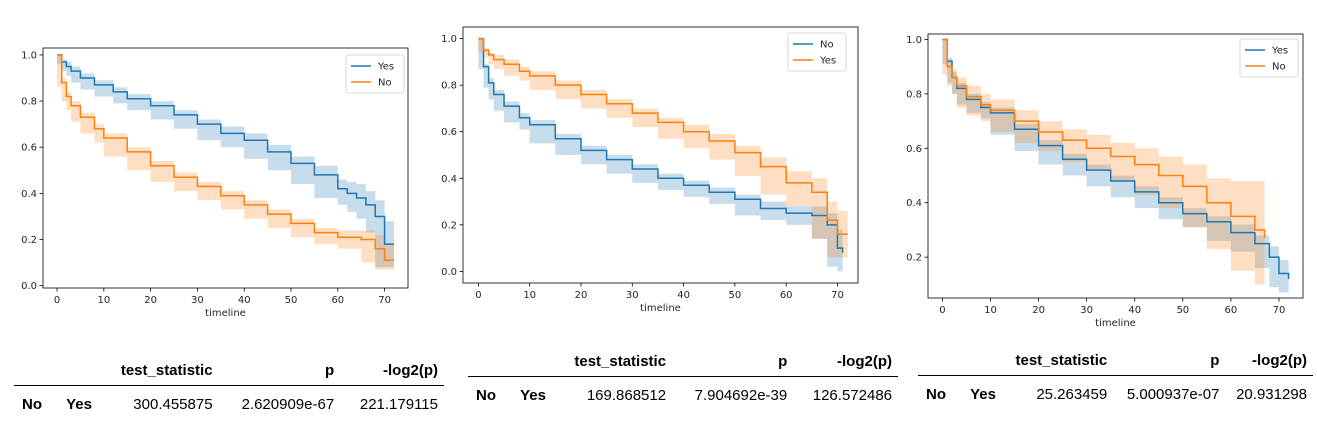 This screenshot has height=427, width=1317. What do you see at coordinates (1115, 392) in the screenshot?
I see `table-row: No Yes 25.263459 5.000937e-07 20.931298` at bounding box center [1115, 392].